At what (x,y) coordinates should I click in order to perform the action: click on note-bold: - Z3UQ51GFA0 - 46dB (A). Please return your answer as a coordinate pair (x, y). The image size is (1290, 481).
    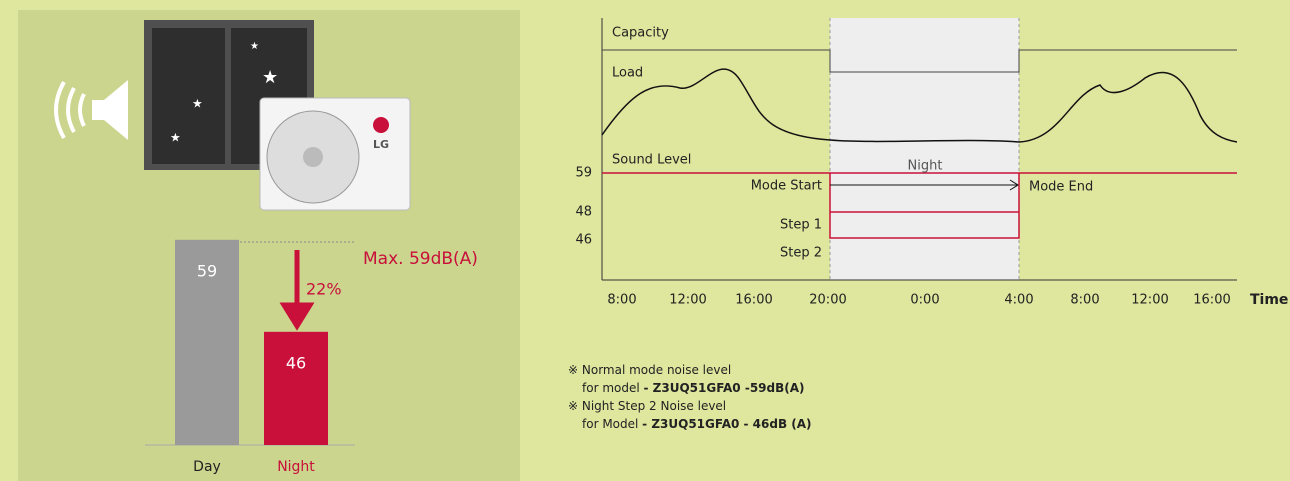
    Looking at the image, I should click on (727, 424).